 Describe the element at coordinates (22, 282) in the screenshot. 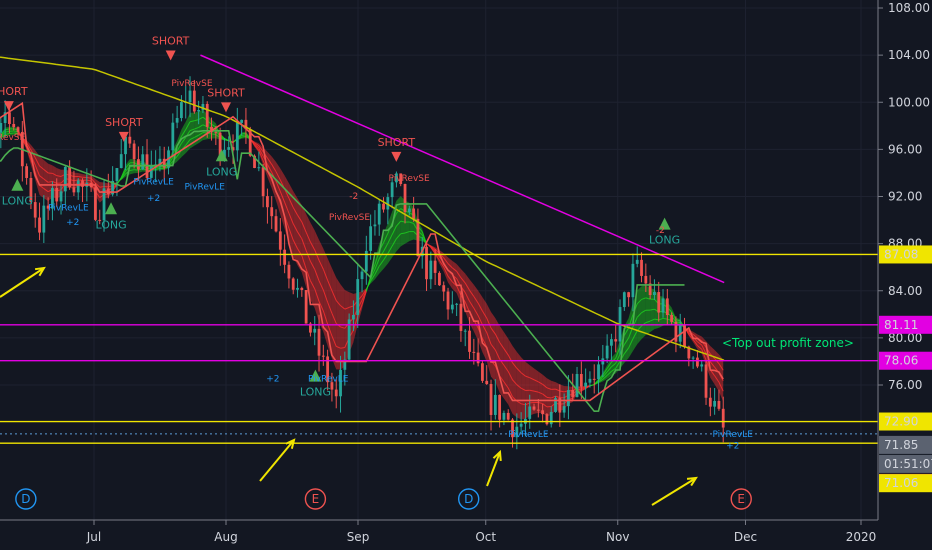

I see `yellow-arrow` at that location.